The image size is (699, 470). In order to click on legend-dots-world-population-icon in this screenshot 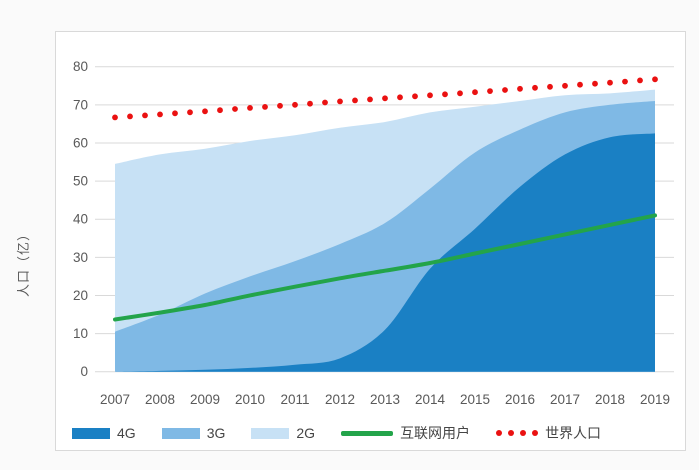, I will do `click(517, 433)`.